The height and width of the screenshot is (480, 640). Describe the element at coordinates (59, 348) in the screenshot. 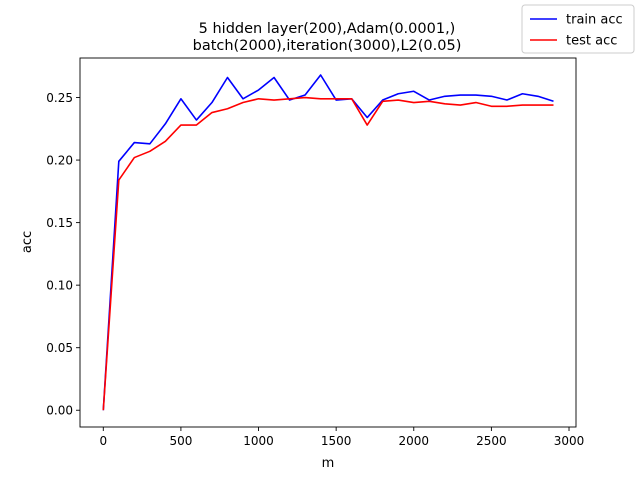

I see `y-tick-label: 0.05` at that location.